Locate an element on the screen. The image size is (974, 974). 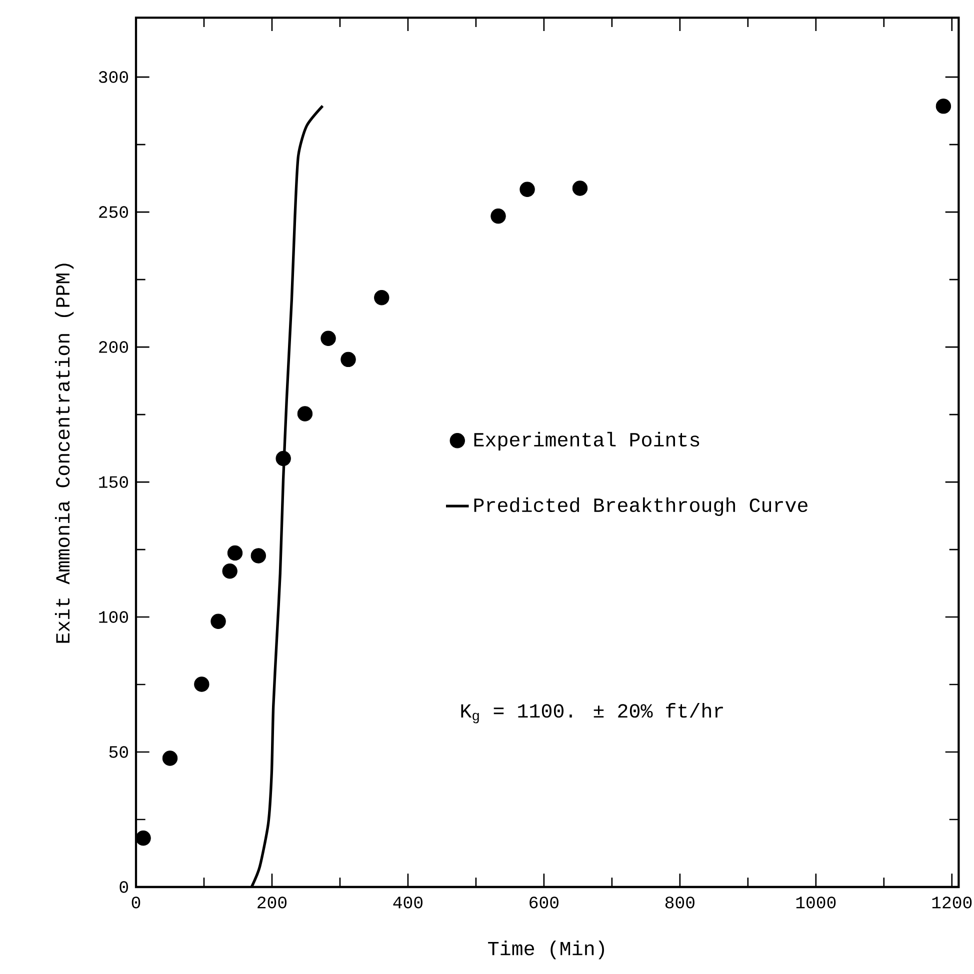
legend-label: Experimental Points is located at coordinates (587, 441).